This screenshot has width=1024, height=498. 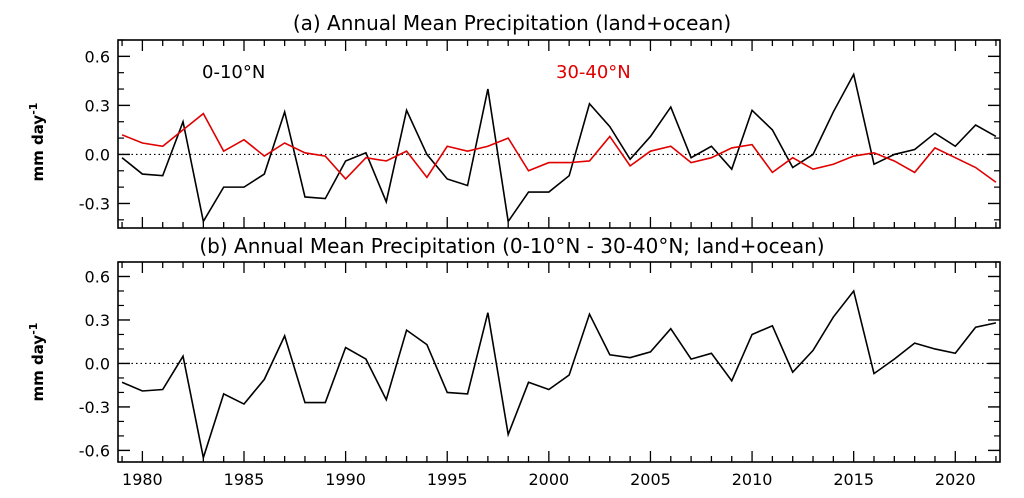 What do you see at coordinates (94, 450) in the screenshot?
I see `panel-b-ytick-label: -0.6` at bounding box center [94, 450].